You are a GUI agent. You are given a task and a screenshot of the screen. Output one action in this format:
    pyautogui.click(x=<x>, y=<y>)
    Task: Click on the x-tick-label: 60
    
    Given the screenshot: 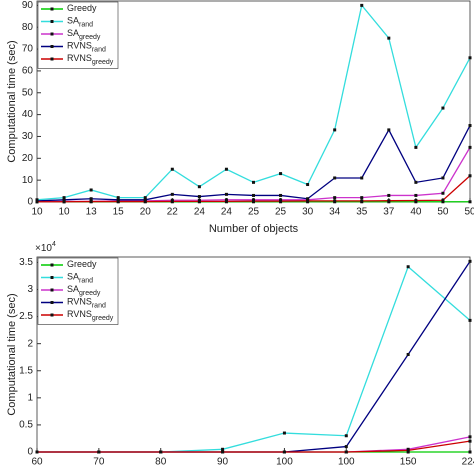 What is the action you would take?
    pyautogui.click(x=37, y=462)
    